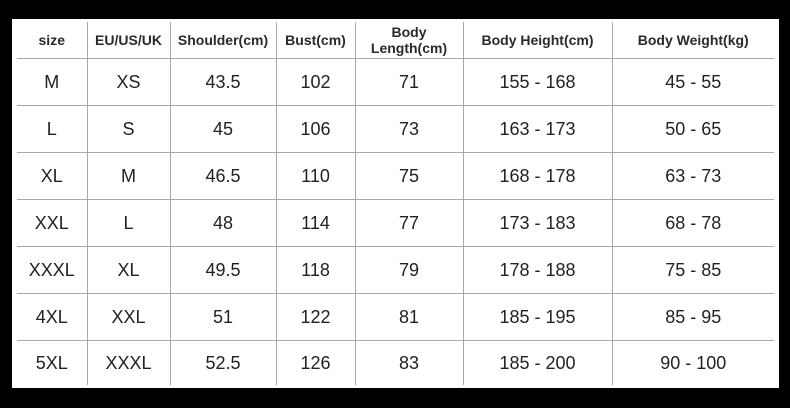 The height and width of the screenshot is (408, 790). What do you see at coordinates (128, 270) in the screenshot?
I see `cell-region-size: XL` at bounding box center [128, 270].